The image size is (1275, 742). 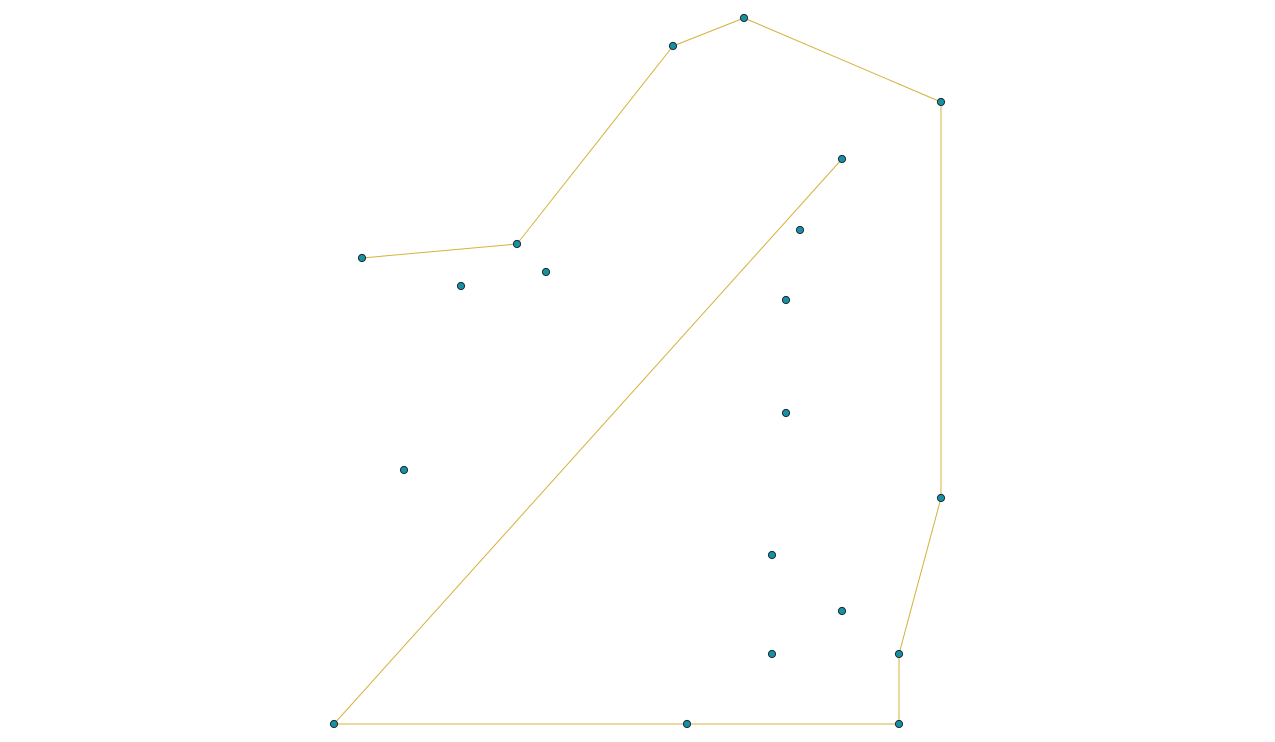 I want to click on node-n6, so click(x=941, y=498).